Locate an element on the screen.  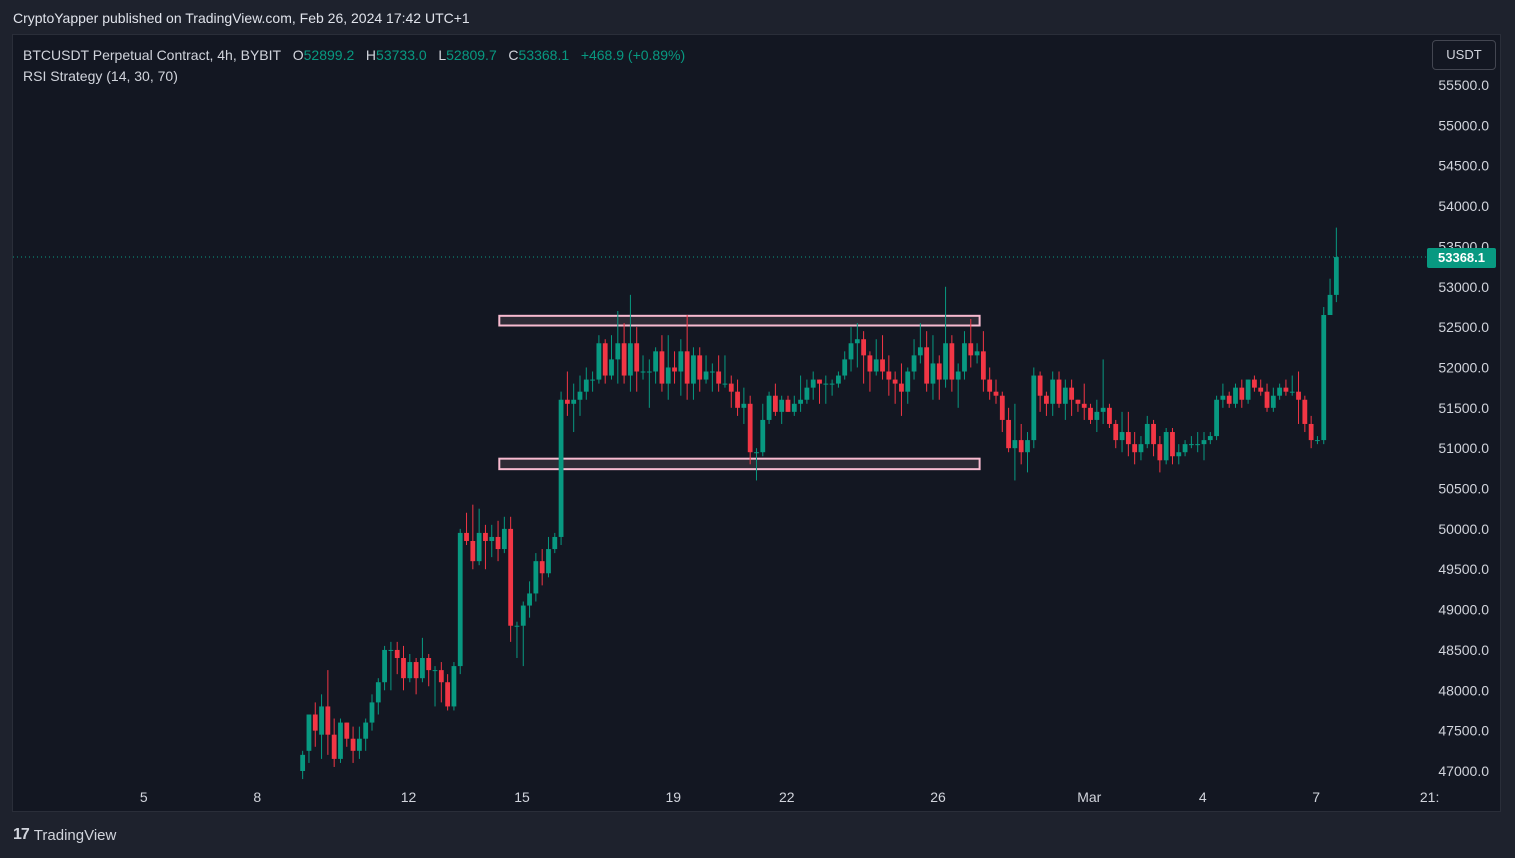
symbol-line: BTCUSDT Perpetual Contract, 4h, BYBIT is located at coordinates (152, 55).